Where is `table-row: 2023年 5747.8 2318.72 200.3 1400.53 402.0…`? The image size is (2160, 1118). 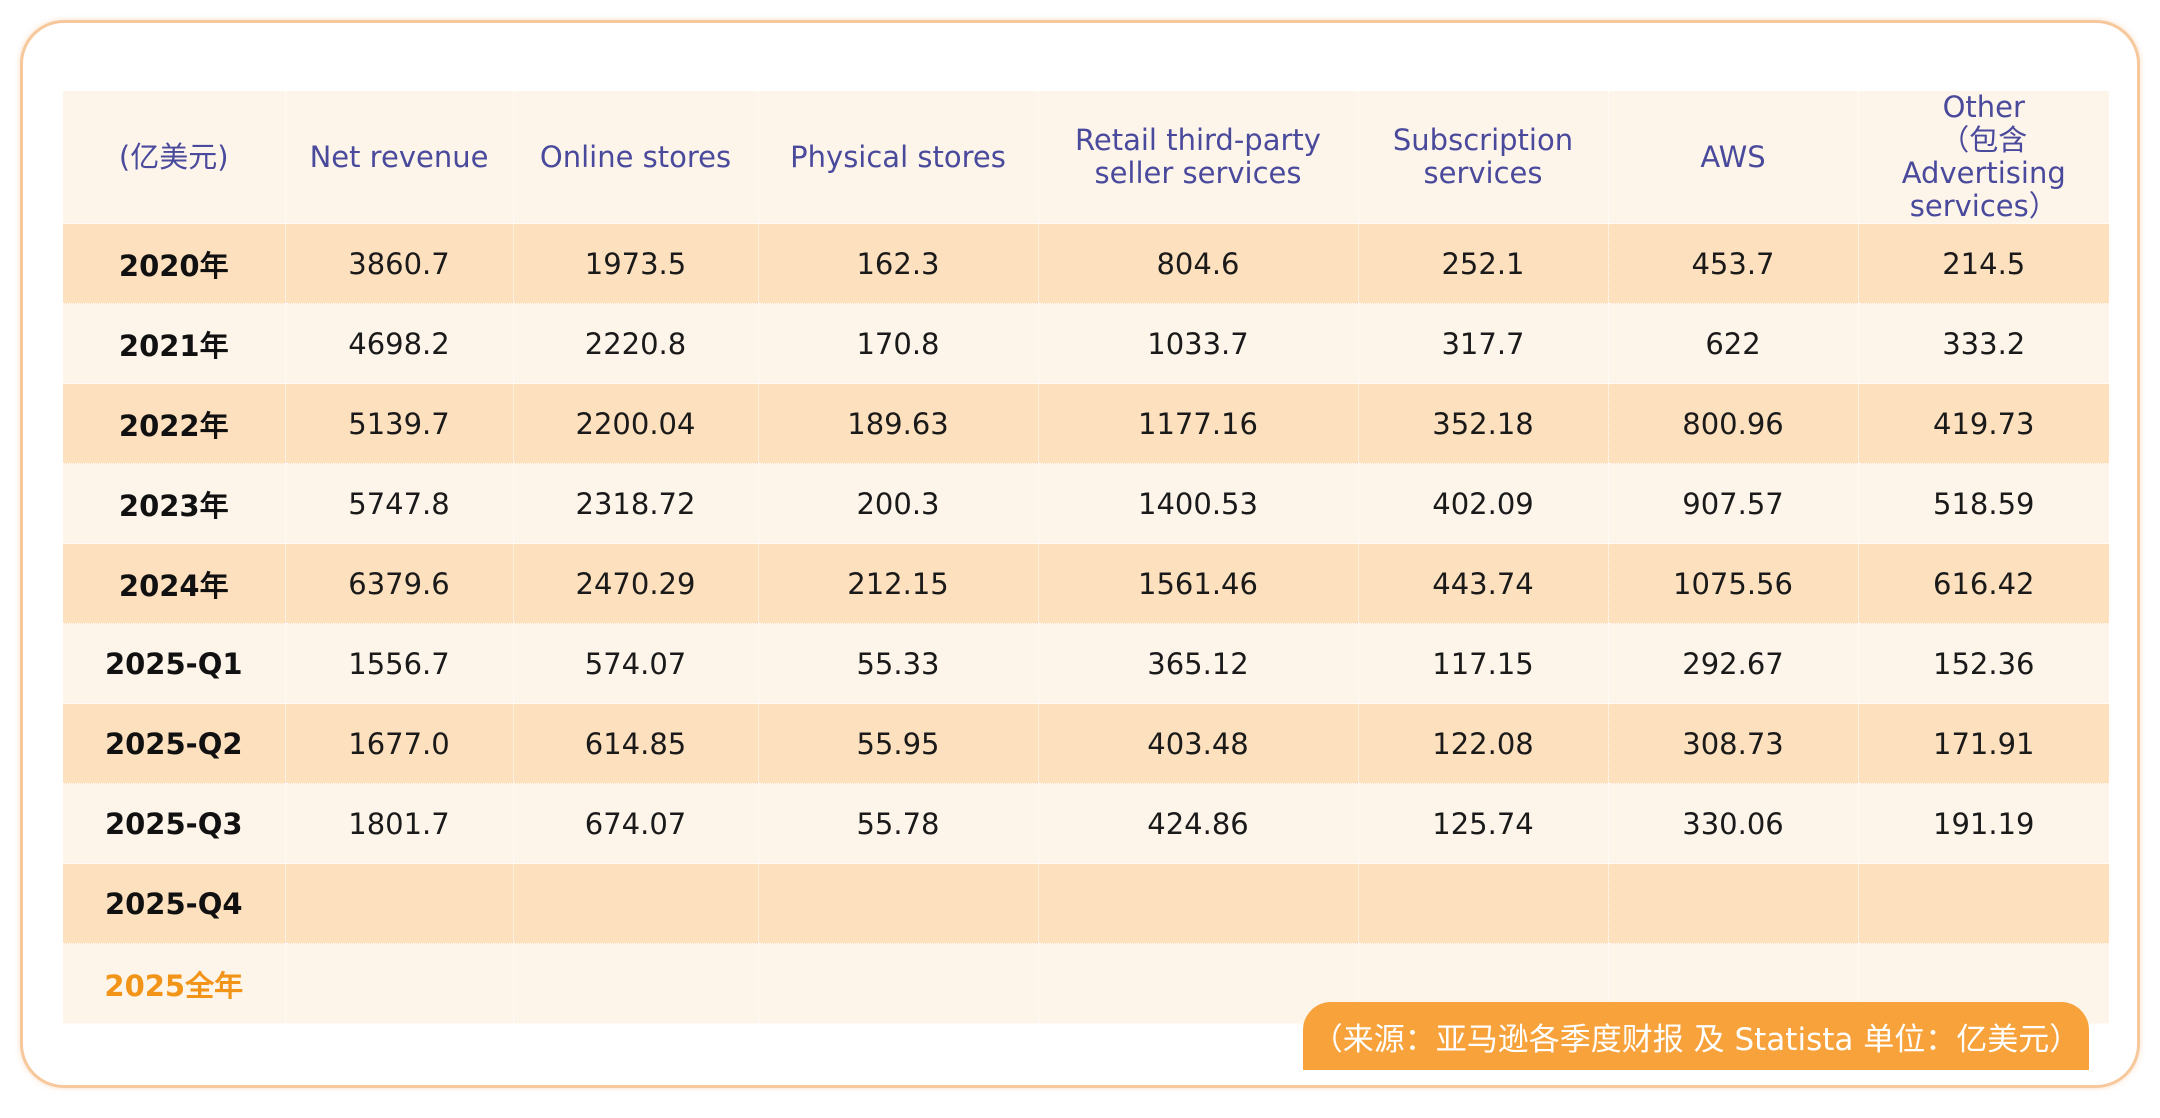
table-row: 2023年 5747.8 2318.72 200.3 1400.53 402.0… is located at coordinates (1086, 503).